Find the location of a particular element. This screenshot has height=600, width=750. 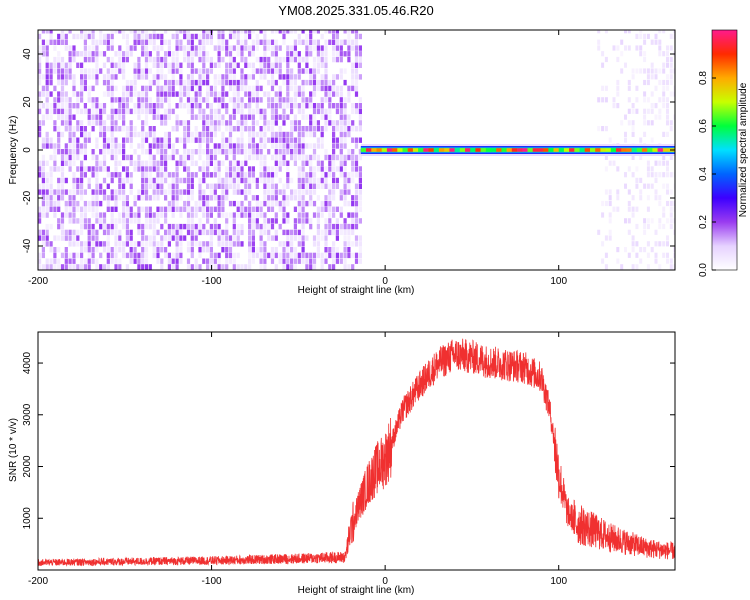

colorbar-ticks: 0.00.20.40.60.8 is located at coordinates (707, 174).